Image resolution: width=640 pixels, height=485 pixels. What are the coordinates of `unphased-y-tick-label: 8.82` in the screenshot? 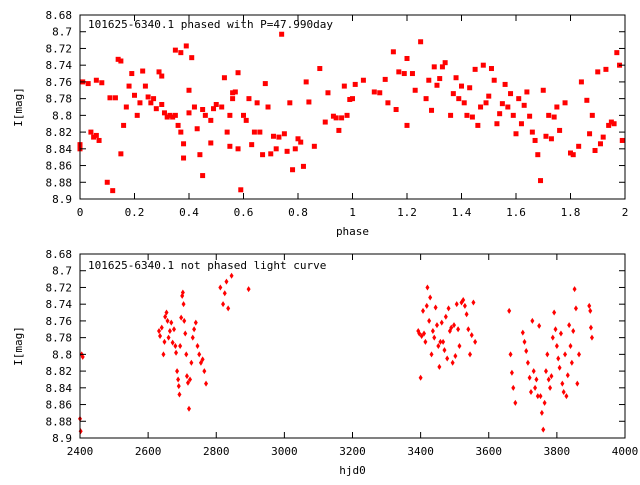 It's located at (59, 371).